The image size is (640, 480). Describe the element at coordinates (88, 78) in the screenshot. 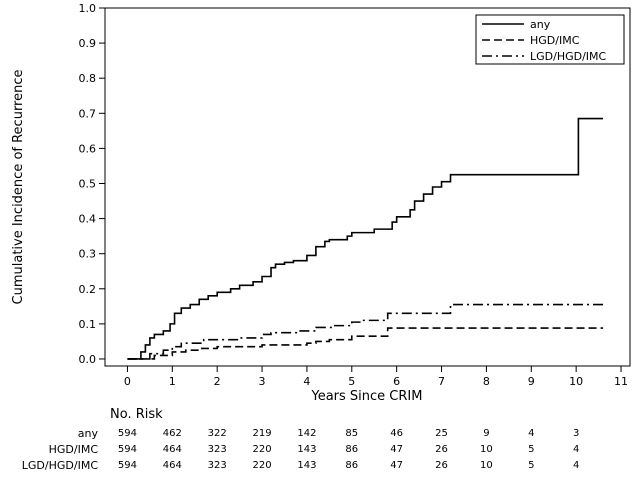

I see `y-tick-label: 0.8` at that location.